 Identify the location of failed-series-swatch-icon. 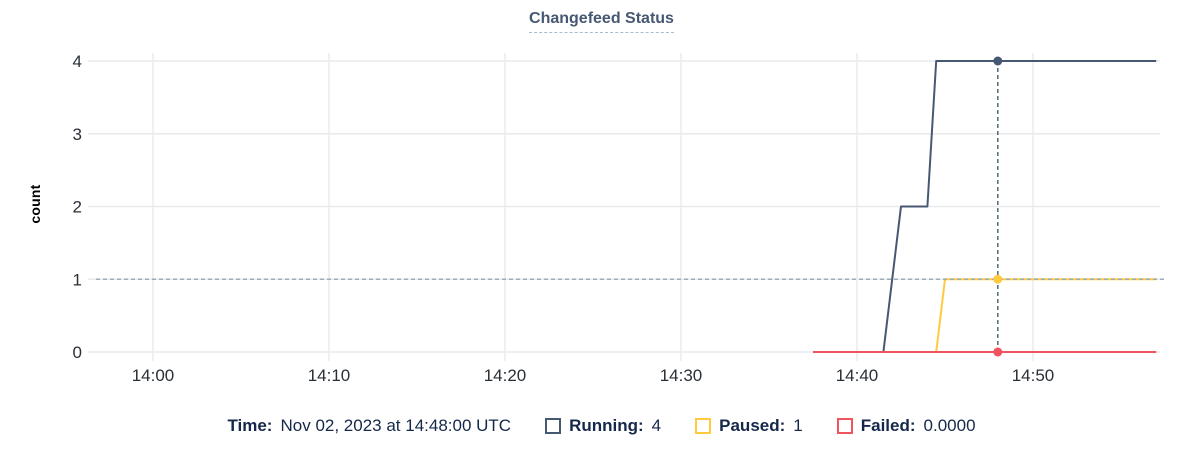
(844, 426).